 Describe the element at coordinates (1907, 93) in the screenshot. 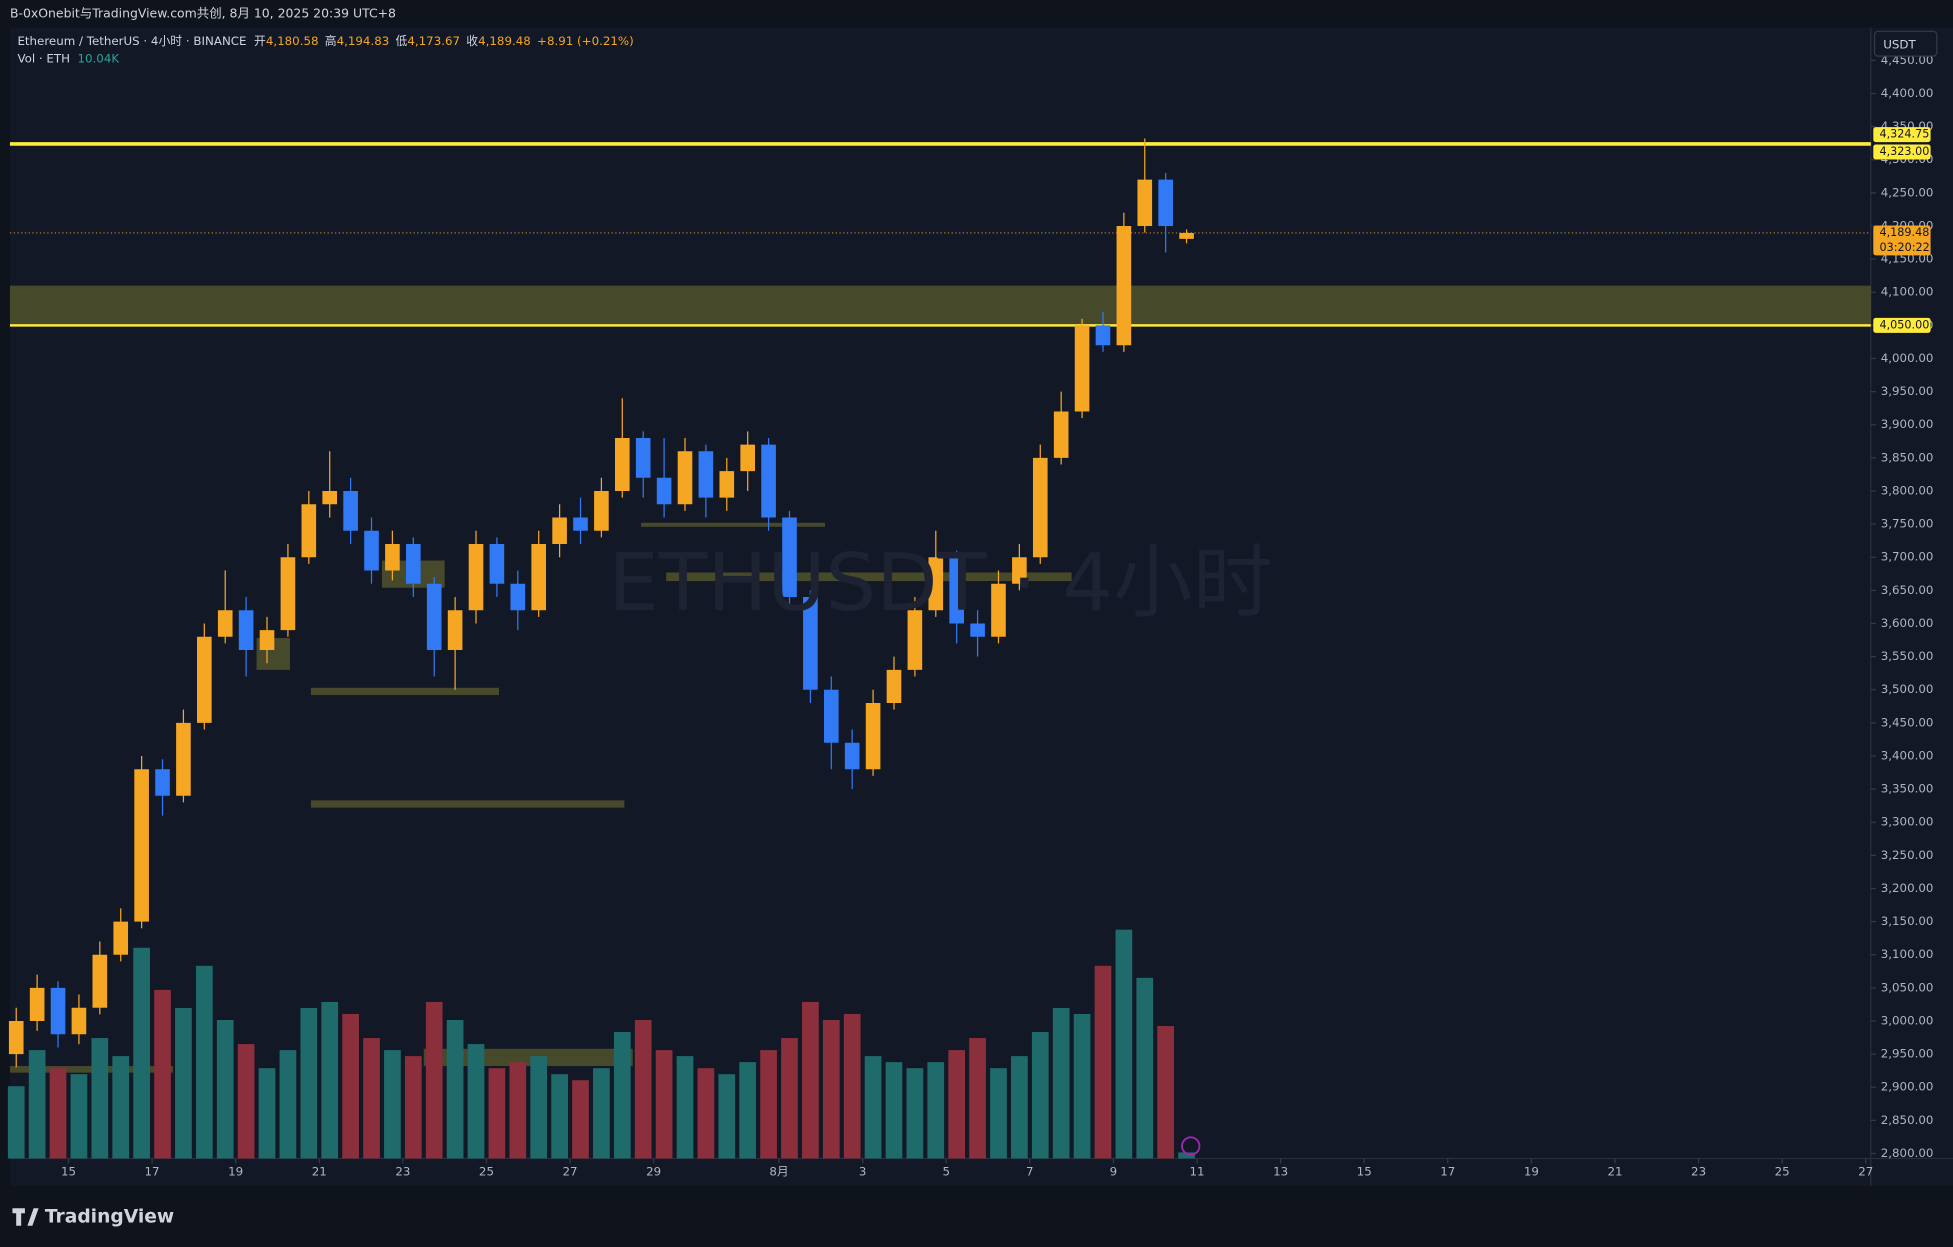

I see `y-tick-label: 4,400.00` at that location.